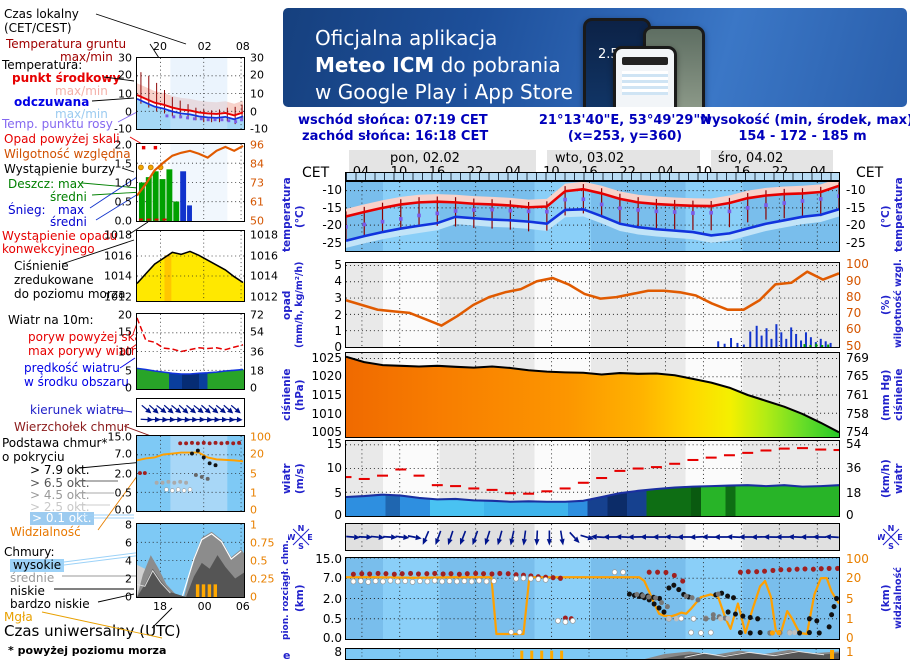 The height and width of the screenshot is (660, 910). What do you see at coordinates (854, 296) in the screenshot?
I see `tick-label: 80` at bounding box center [854, 296].